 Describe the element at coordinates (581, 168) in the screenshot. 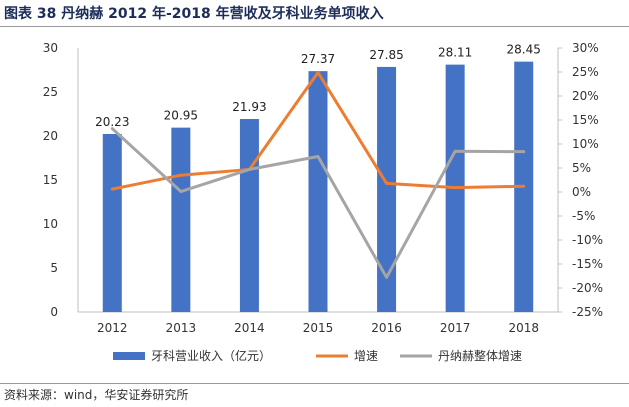

I see `right-tick-label: 5%` at that location.